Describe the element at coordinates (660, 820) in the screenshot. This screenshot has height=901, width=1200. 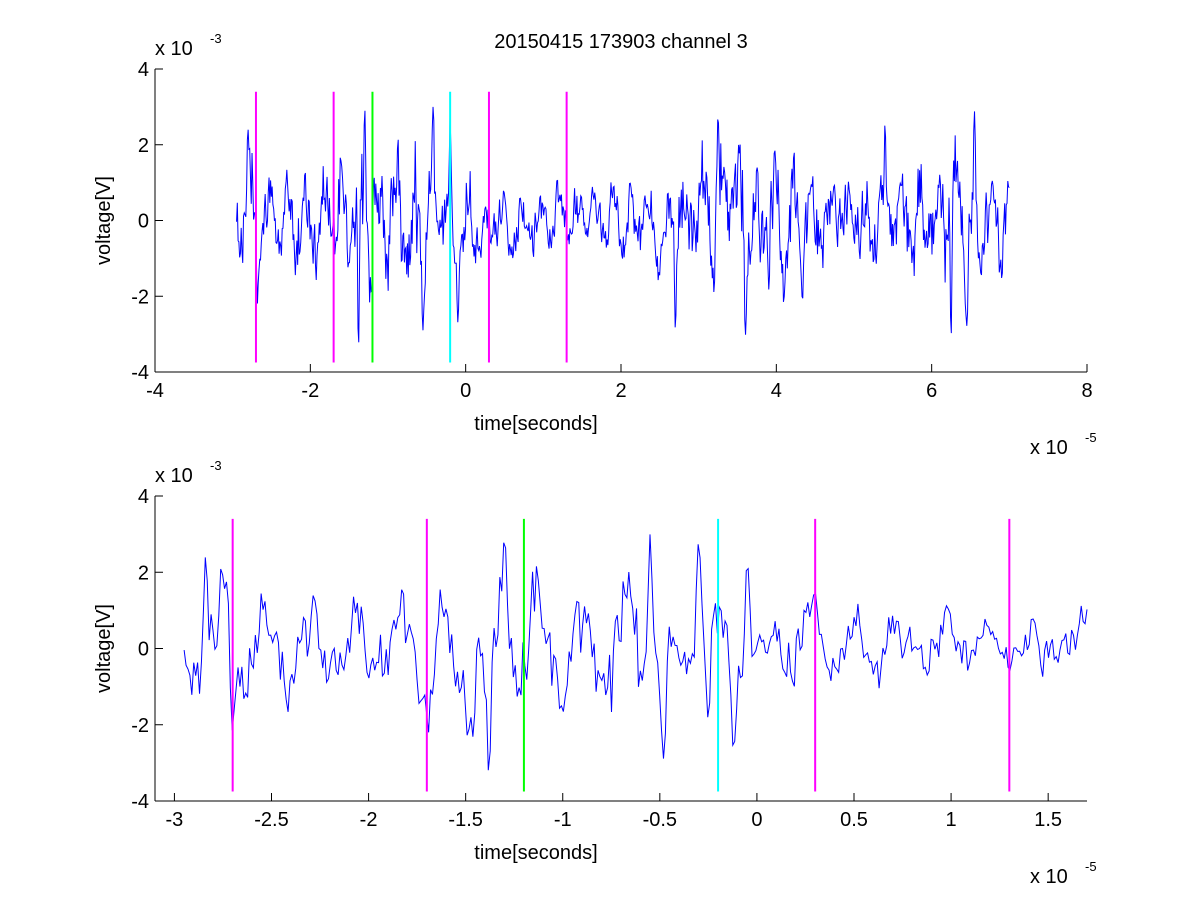
I see `x-tick-label: -0.5` at that location.